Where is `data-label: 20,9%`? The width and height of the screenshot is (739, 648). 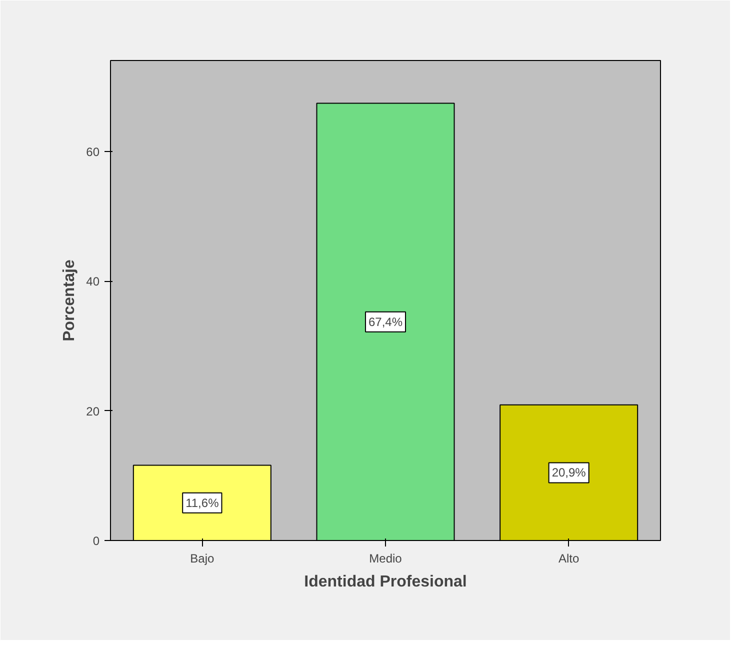
data-label: 20,9% is located at coordinates (569, 473).